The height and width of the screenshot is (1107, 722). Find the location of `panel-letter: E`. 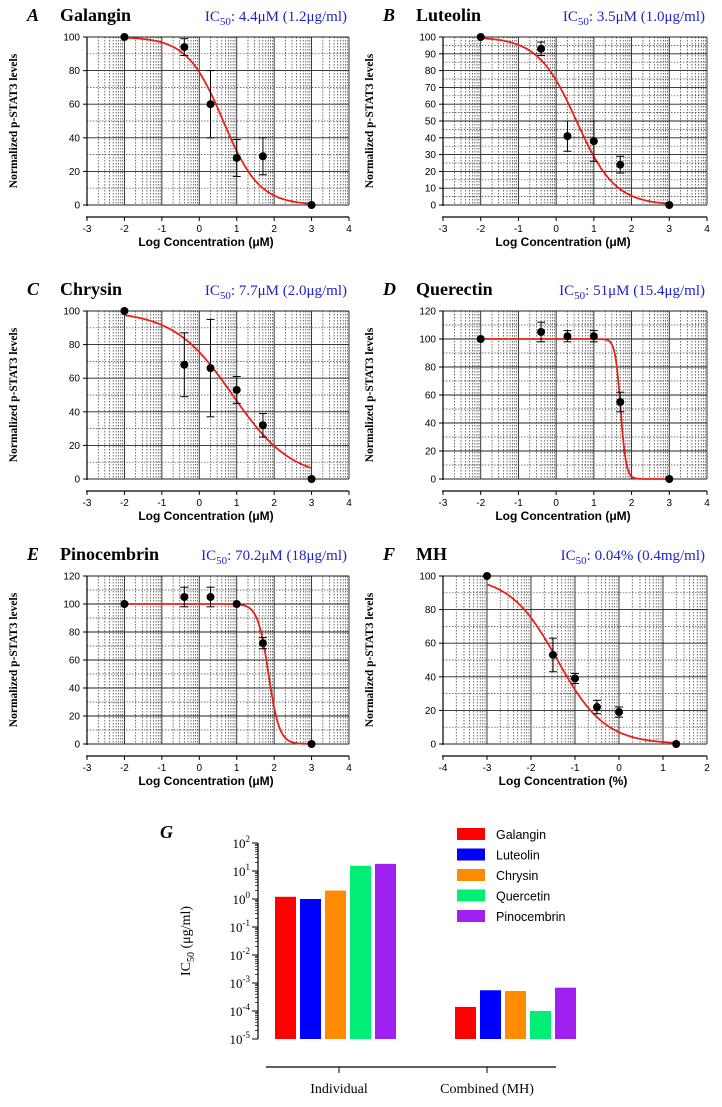

panel-letter: E is located at coordinates (32, 554).